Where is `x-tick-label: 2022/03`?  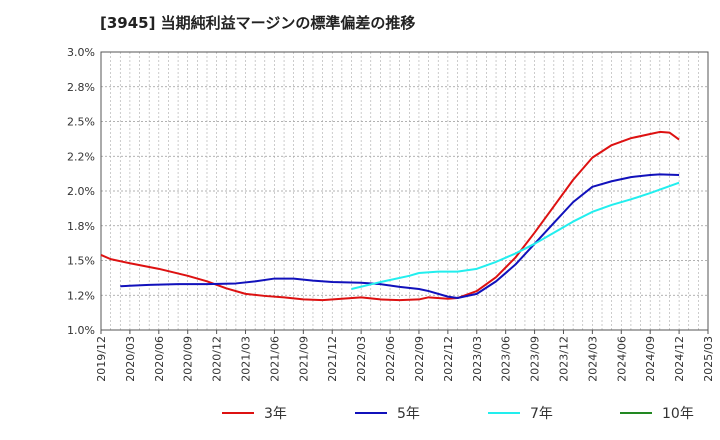 x-tick-label: 2022/03 is located at coordinates (361, 359).